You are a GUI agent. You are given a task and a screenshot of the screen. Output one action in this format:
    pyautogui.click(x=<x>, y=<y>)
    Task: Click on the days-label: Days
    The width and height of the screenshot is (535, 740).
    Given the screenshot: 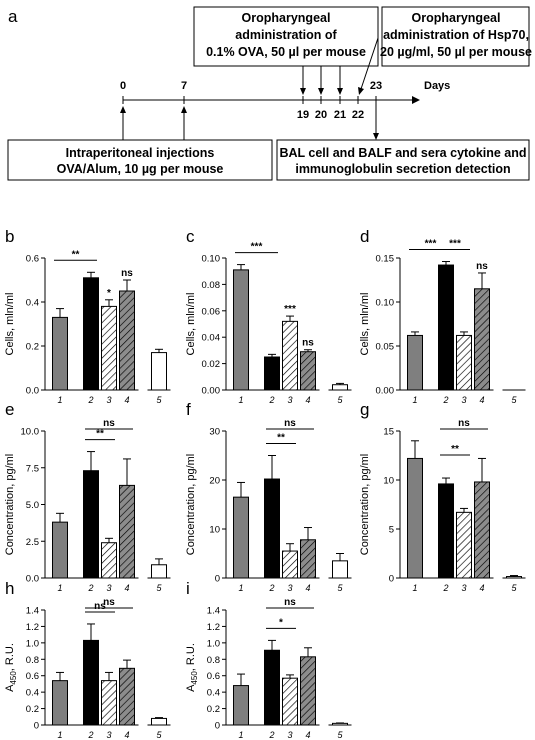 What is the action you would take?
    pyautogui.click(x=437, y=86)
    